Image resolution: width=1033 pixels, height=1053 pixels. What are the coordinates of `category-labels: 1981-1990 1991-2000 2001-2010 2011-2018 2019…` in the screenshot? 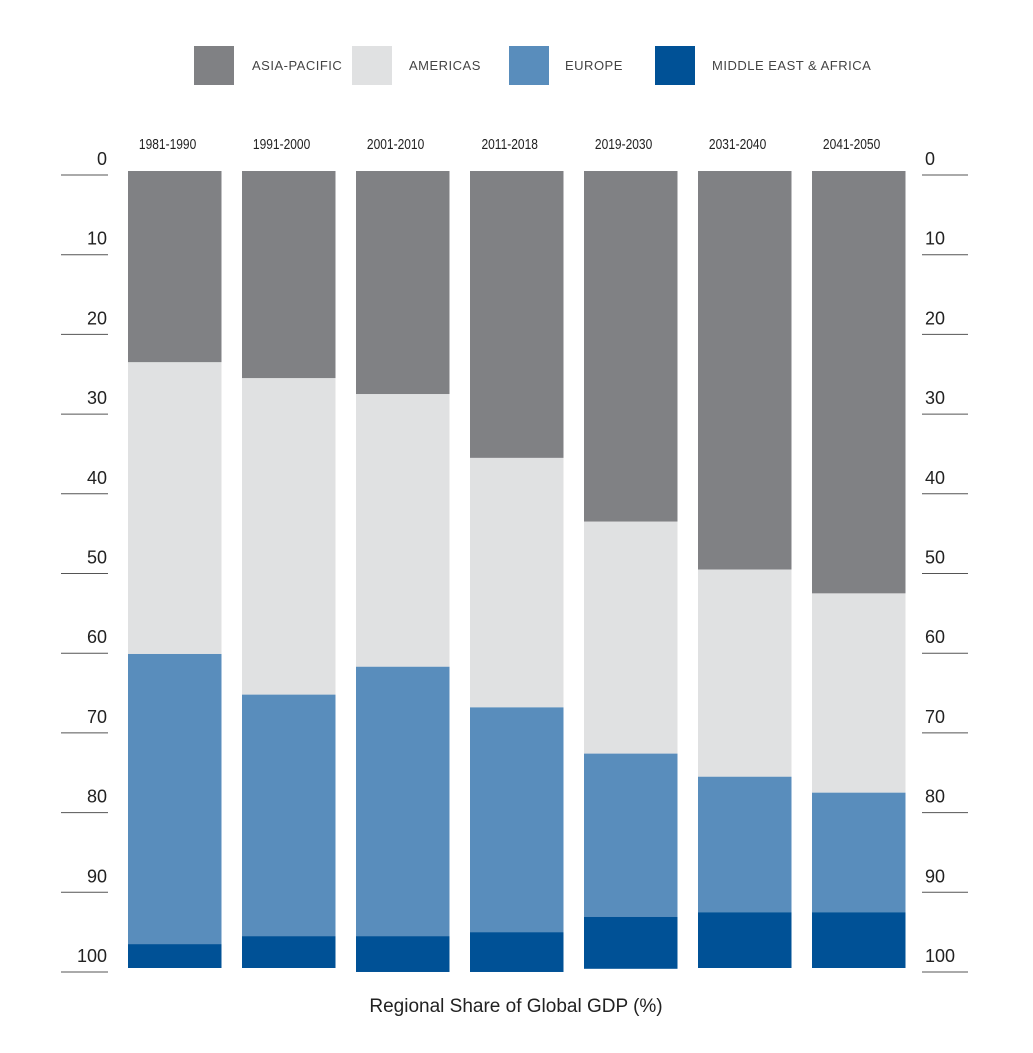 It's located at (510, 144).